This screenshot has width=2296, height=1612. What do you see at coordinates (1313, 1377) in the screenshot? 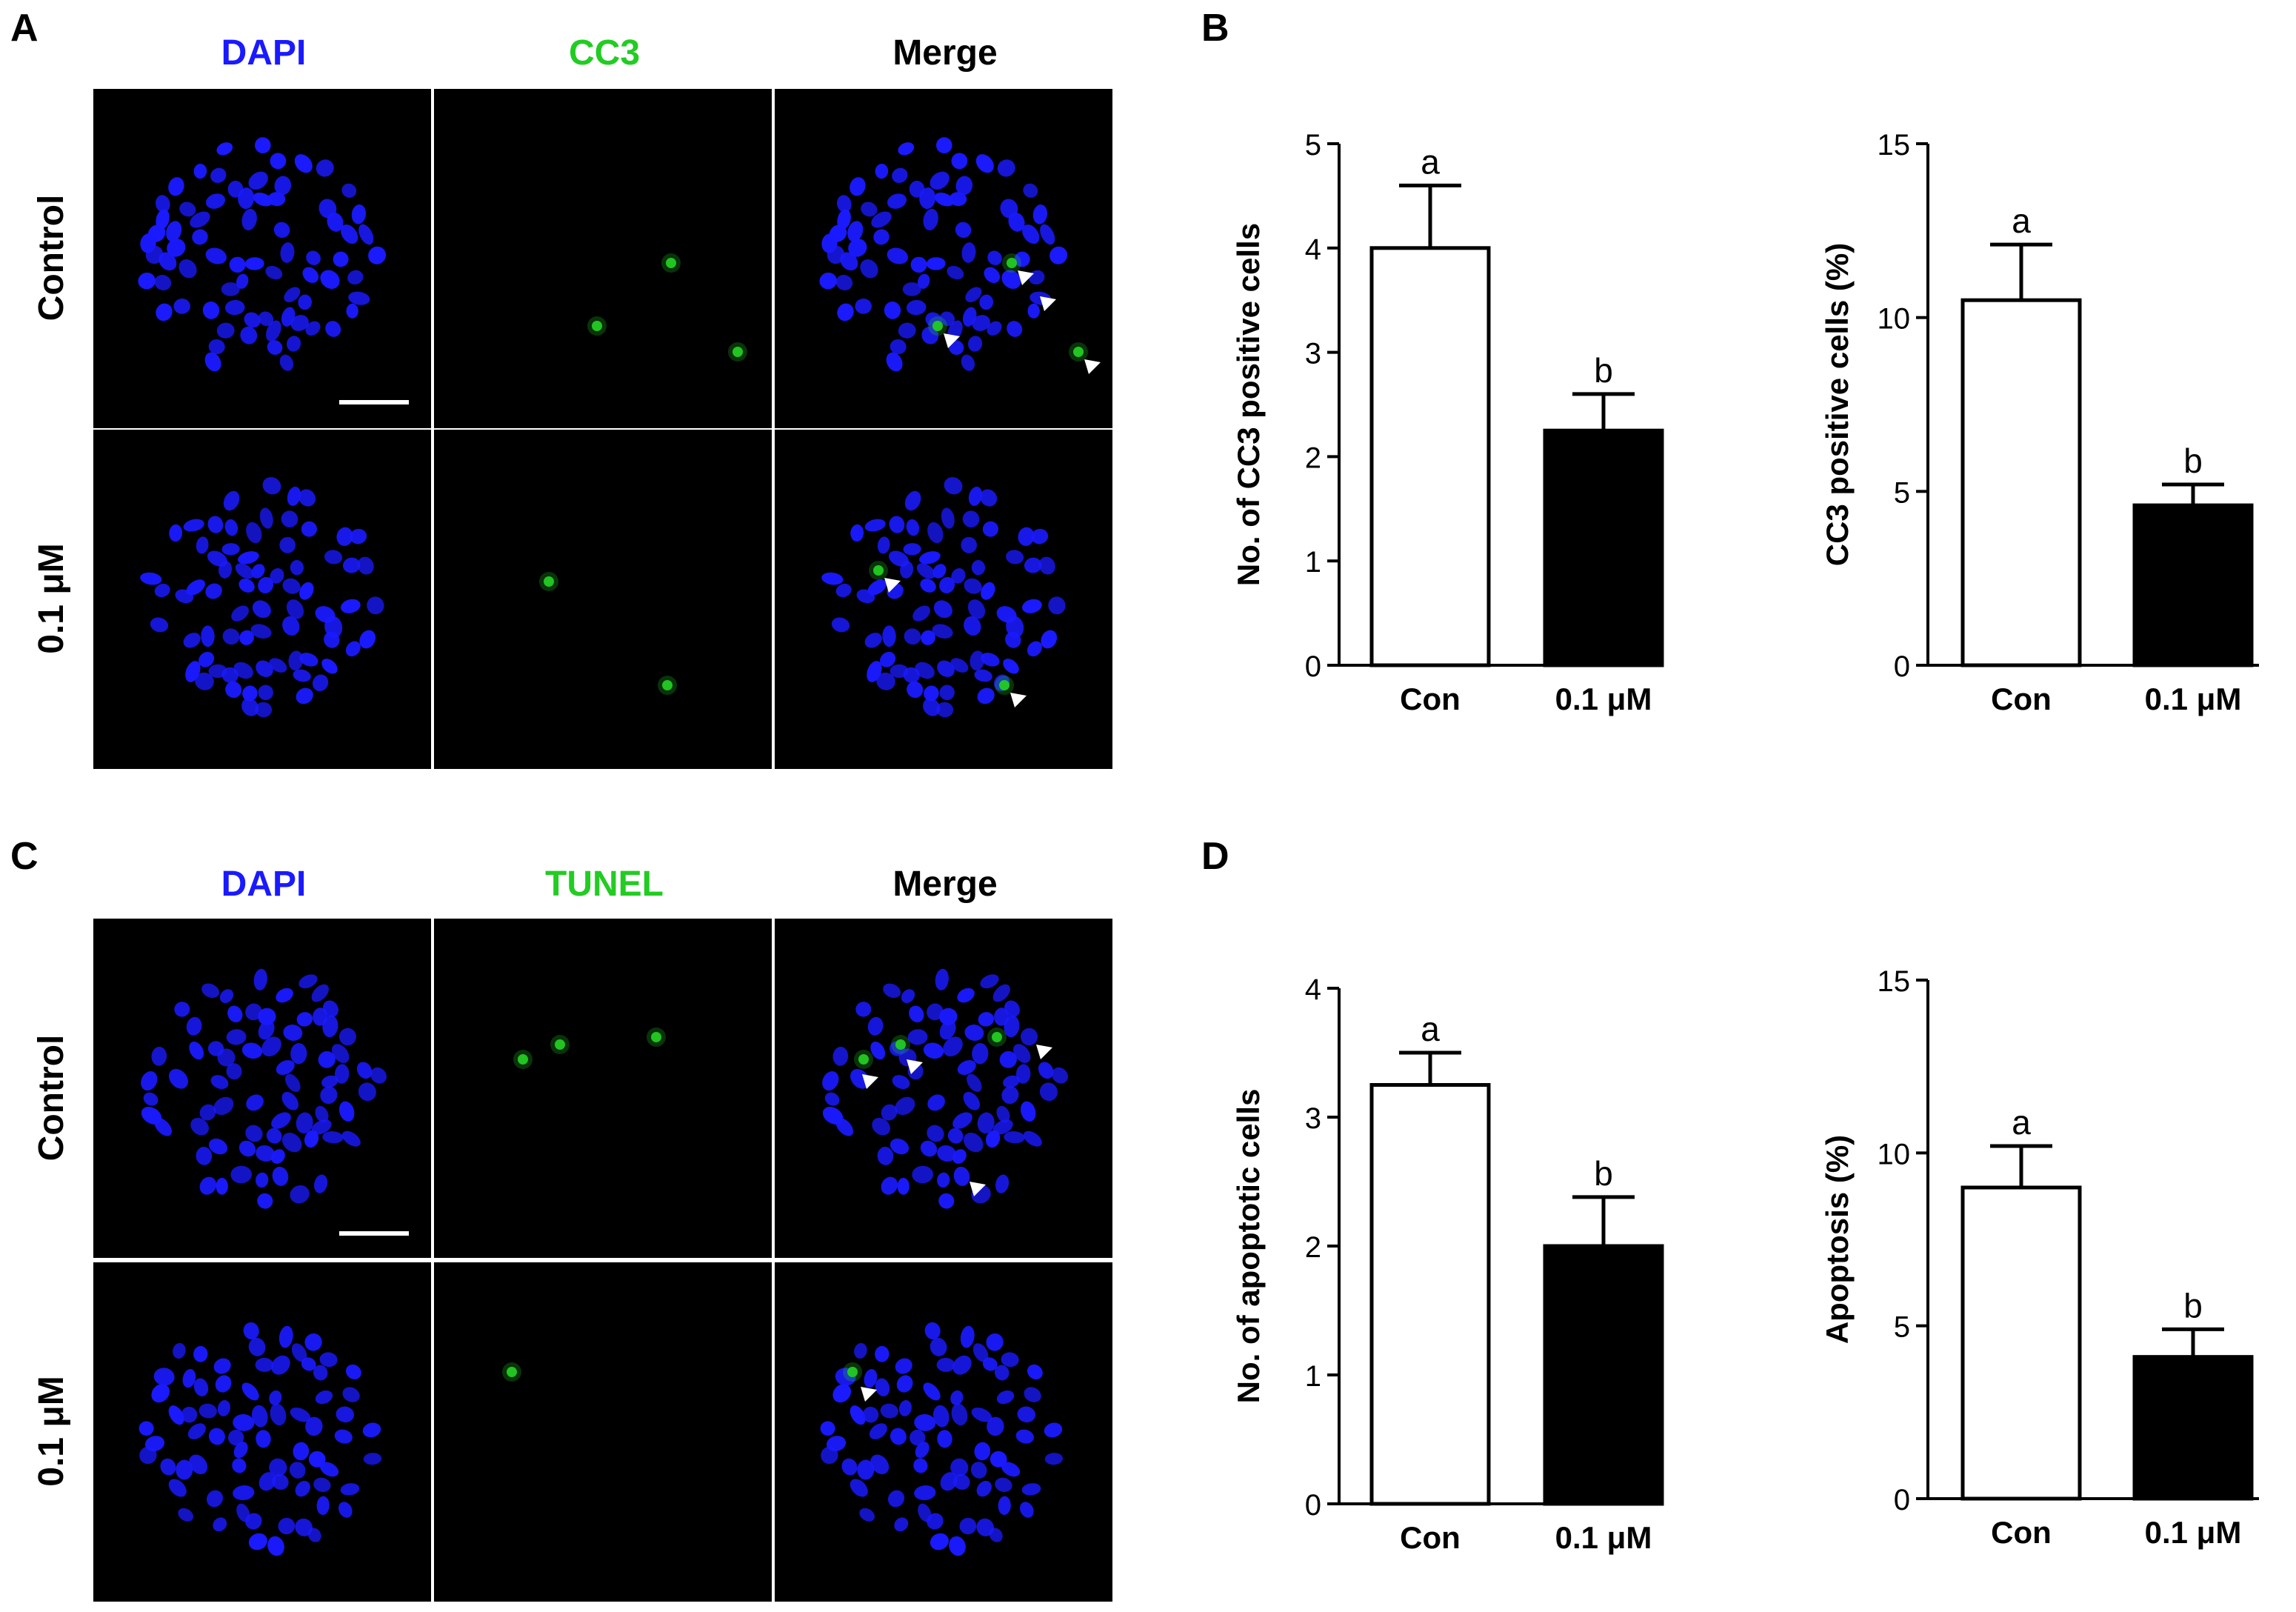
I see `y-tick-label: 1` at bounding box center [1313, 1377].